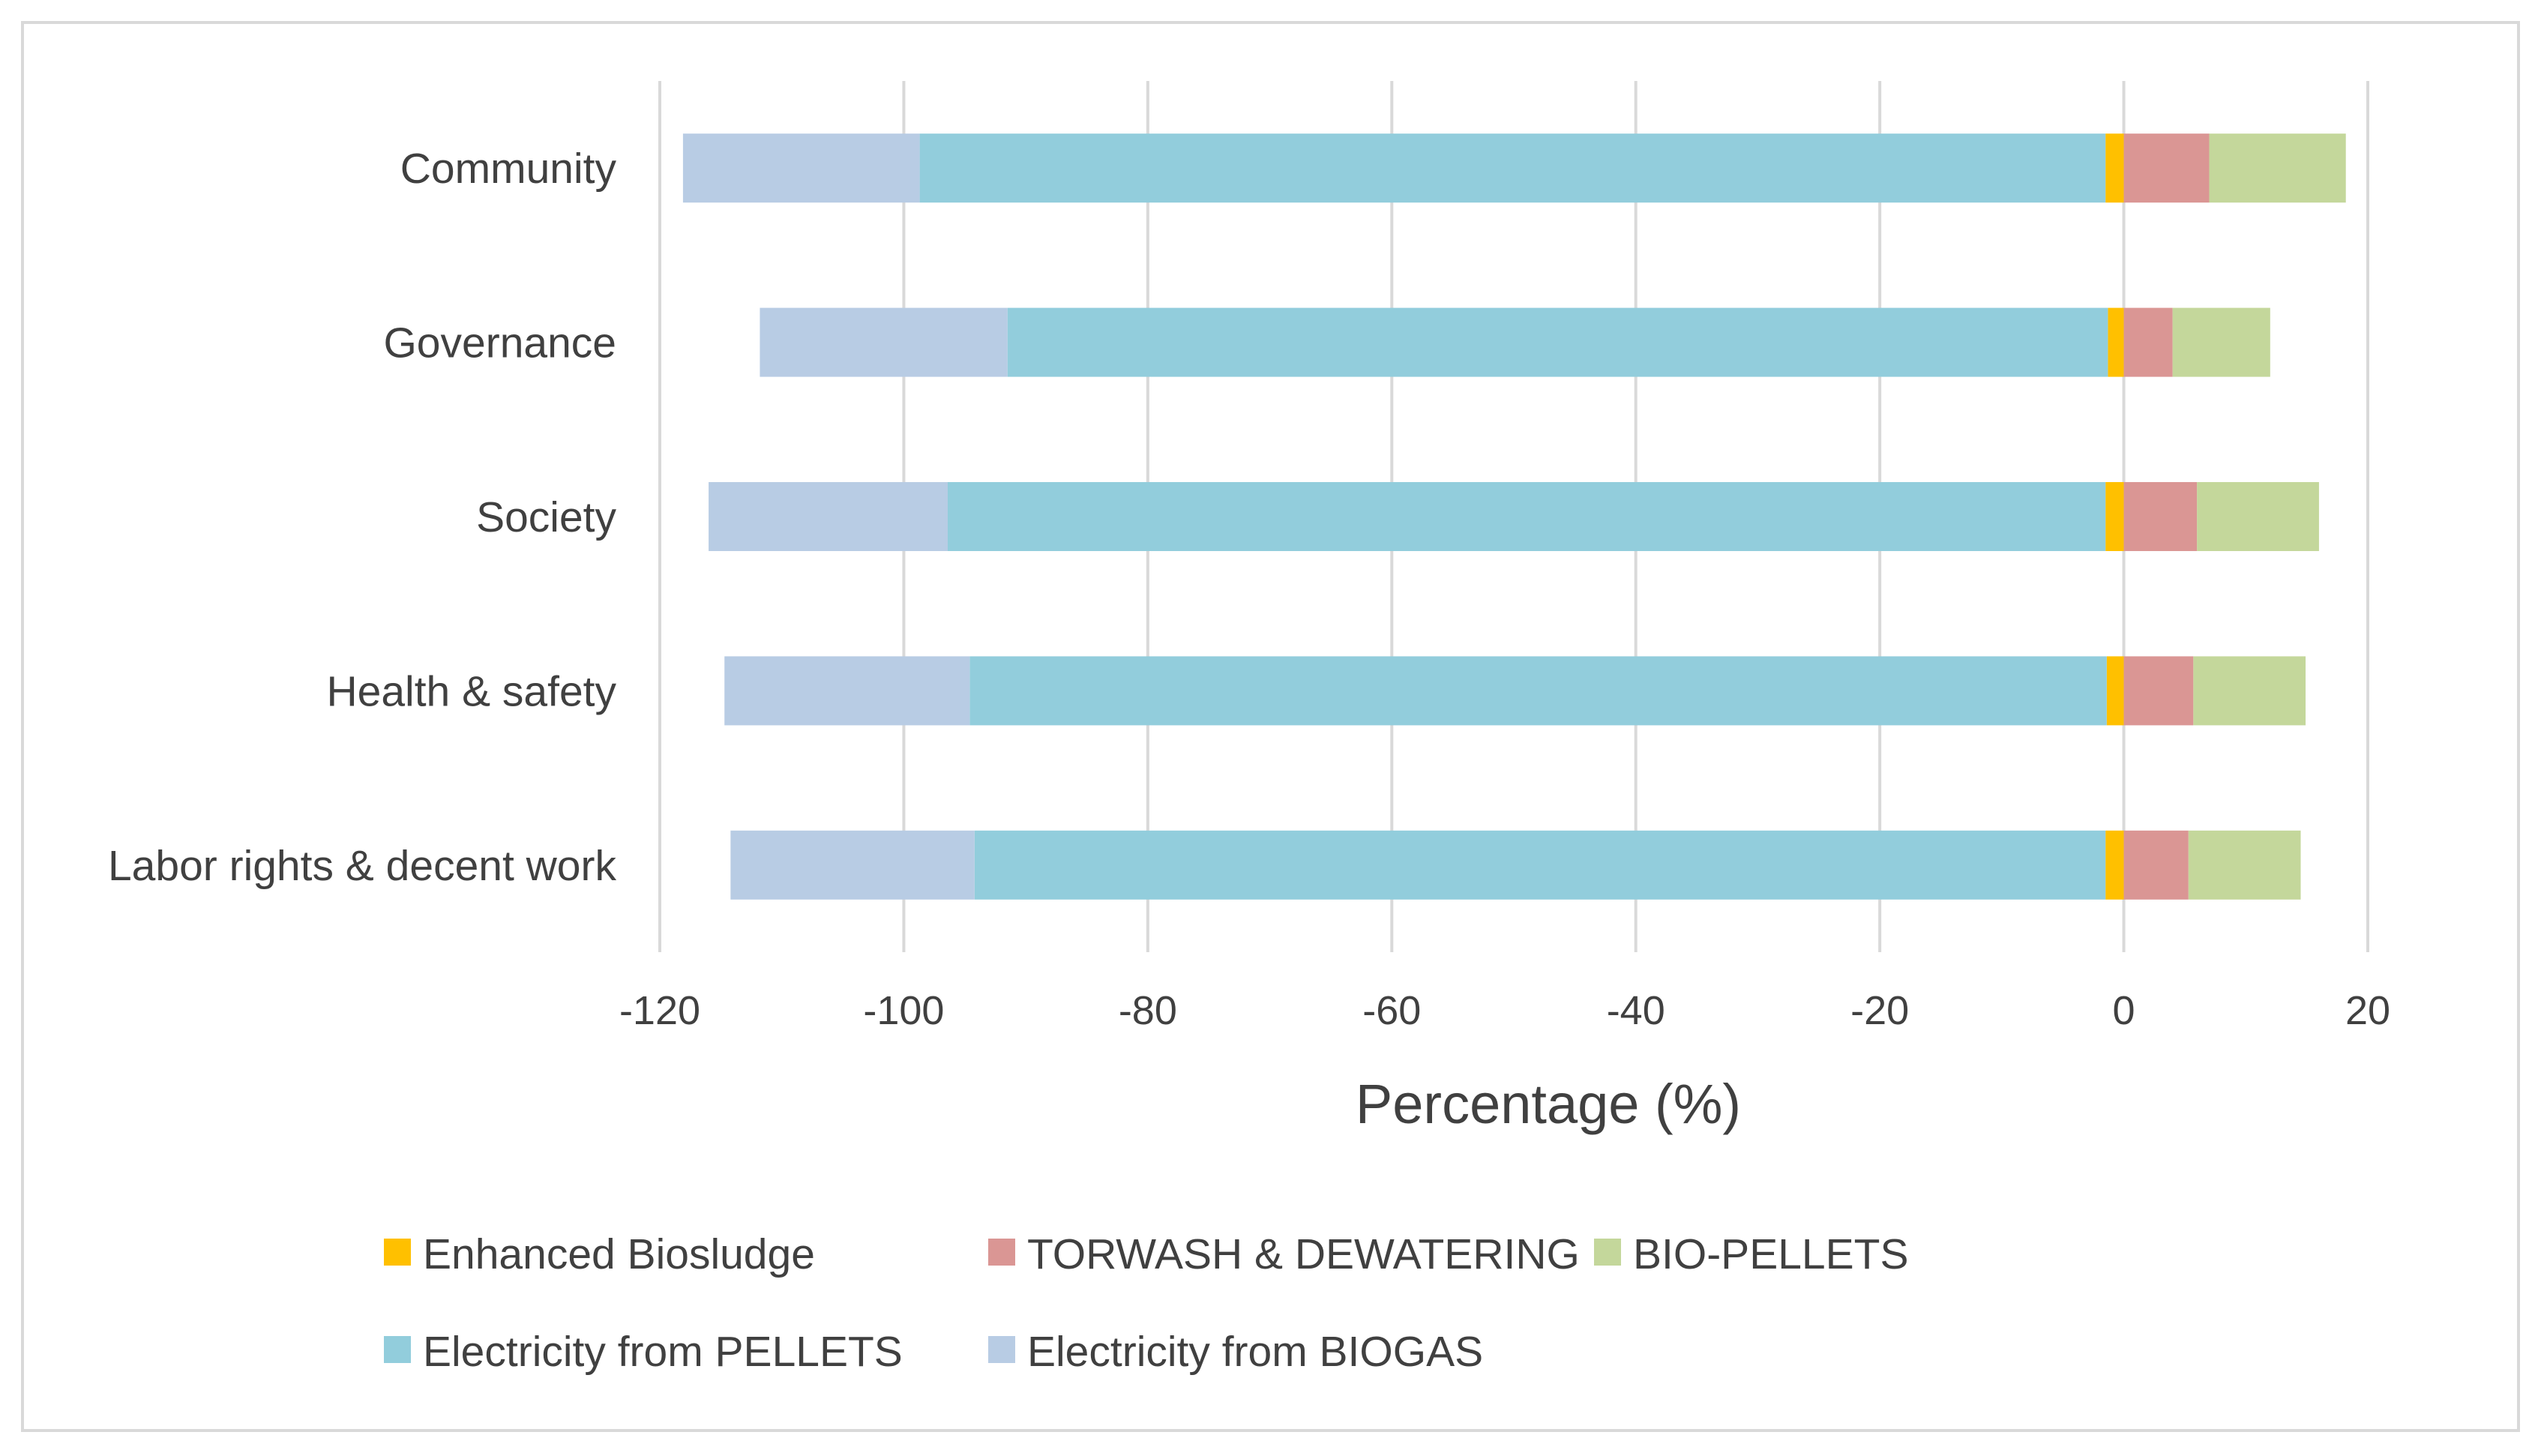  Describe the element at coordinates (663, 1352) in the screenshot. I see `legend-label: Electricity from PELLETS` at that location.